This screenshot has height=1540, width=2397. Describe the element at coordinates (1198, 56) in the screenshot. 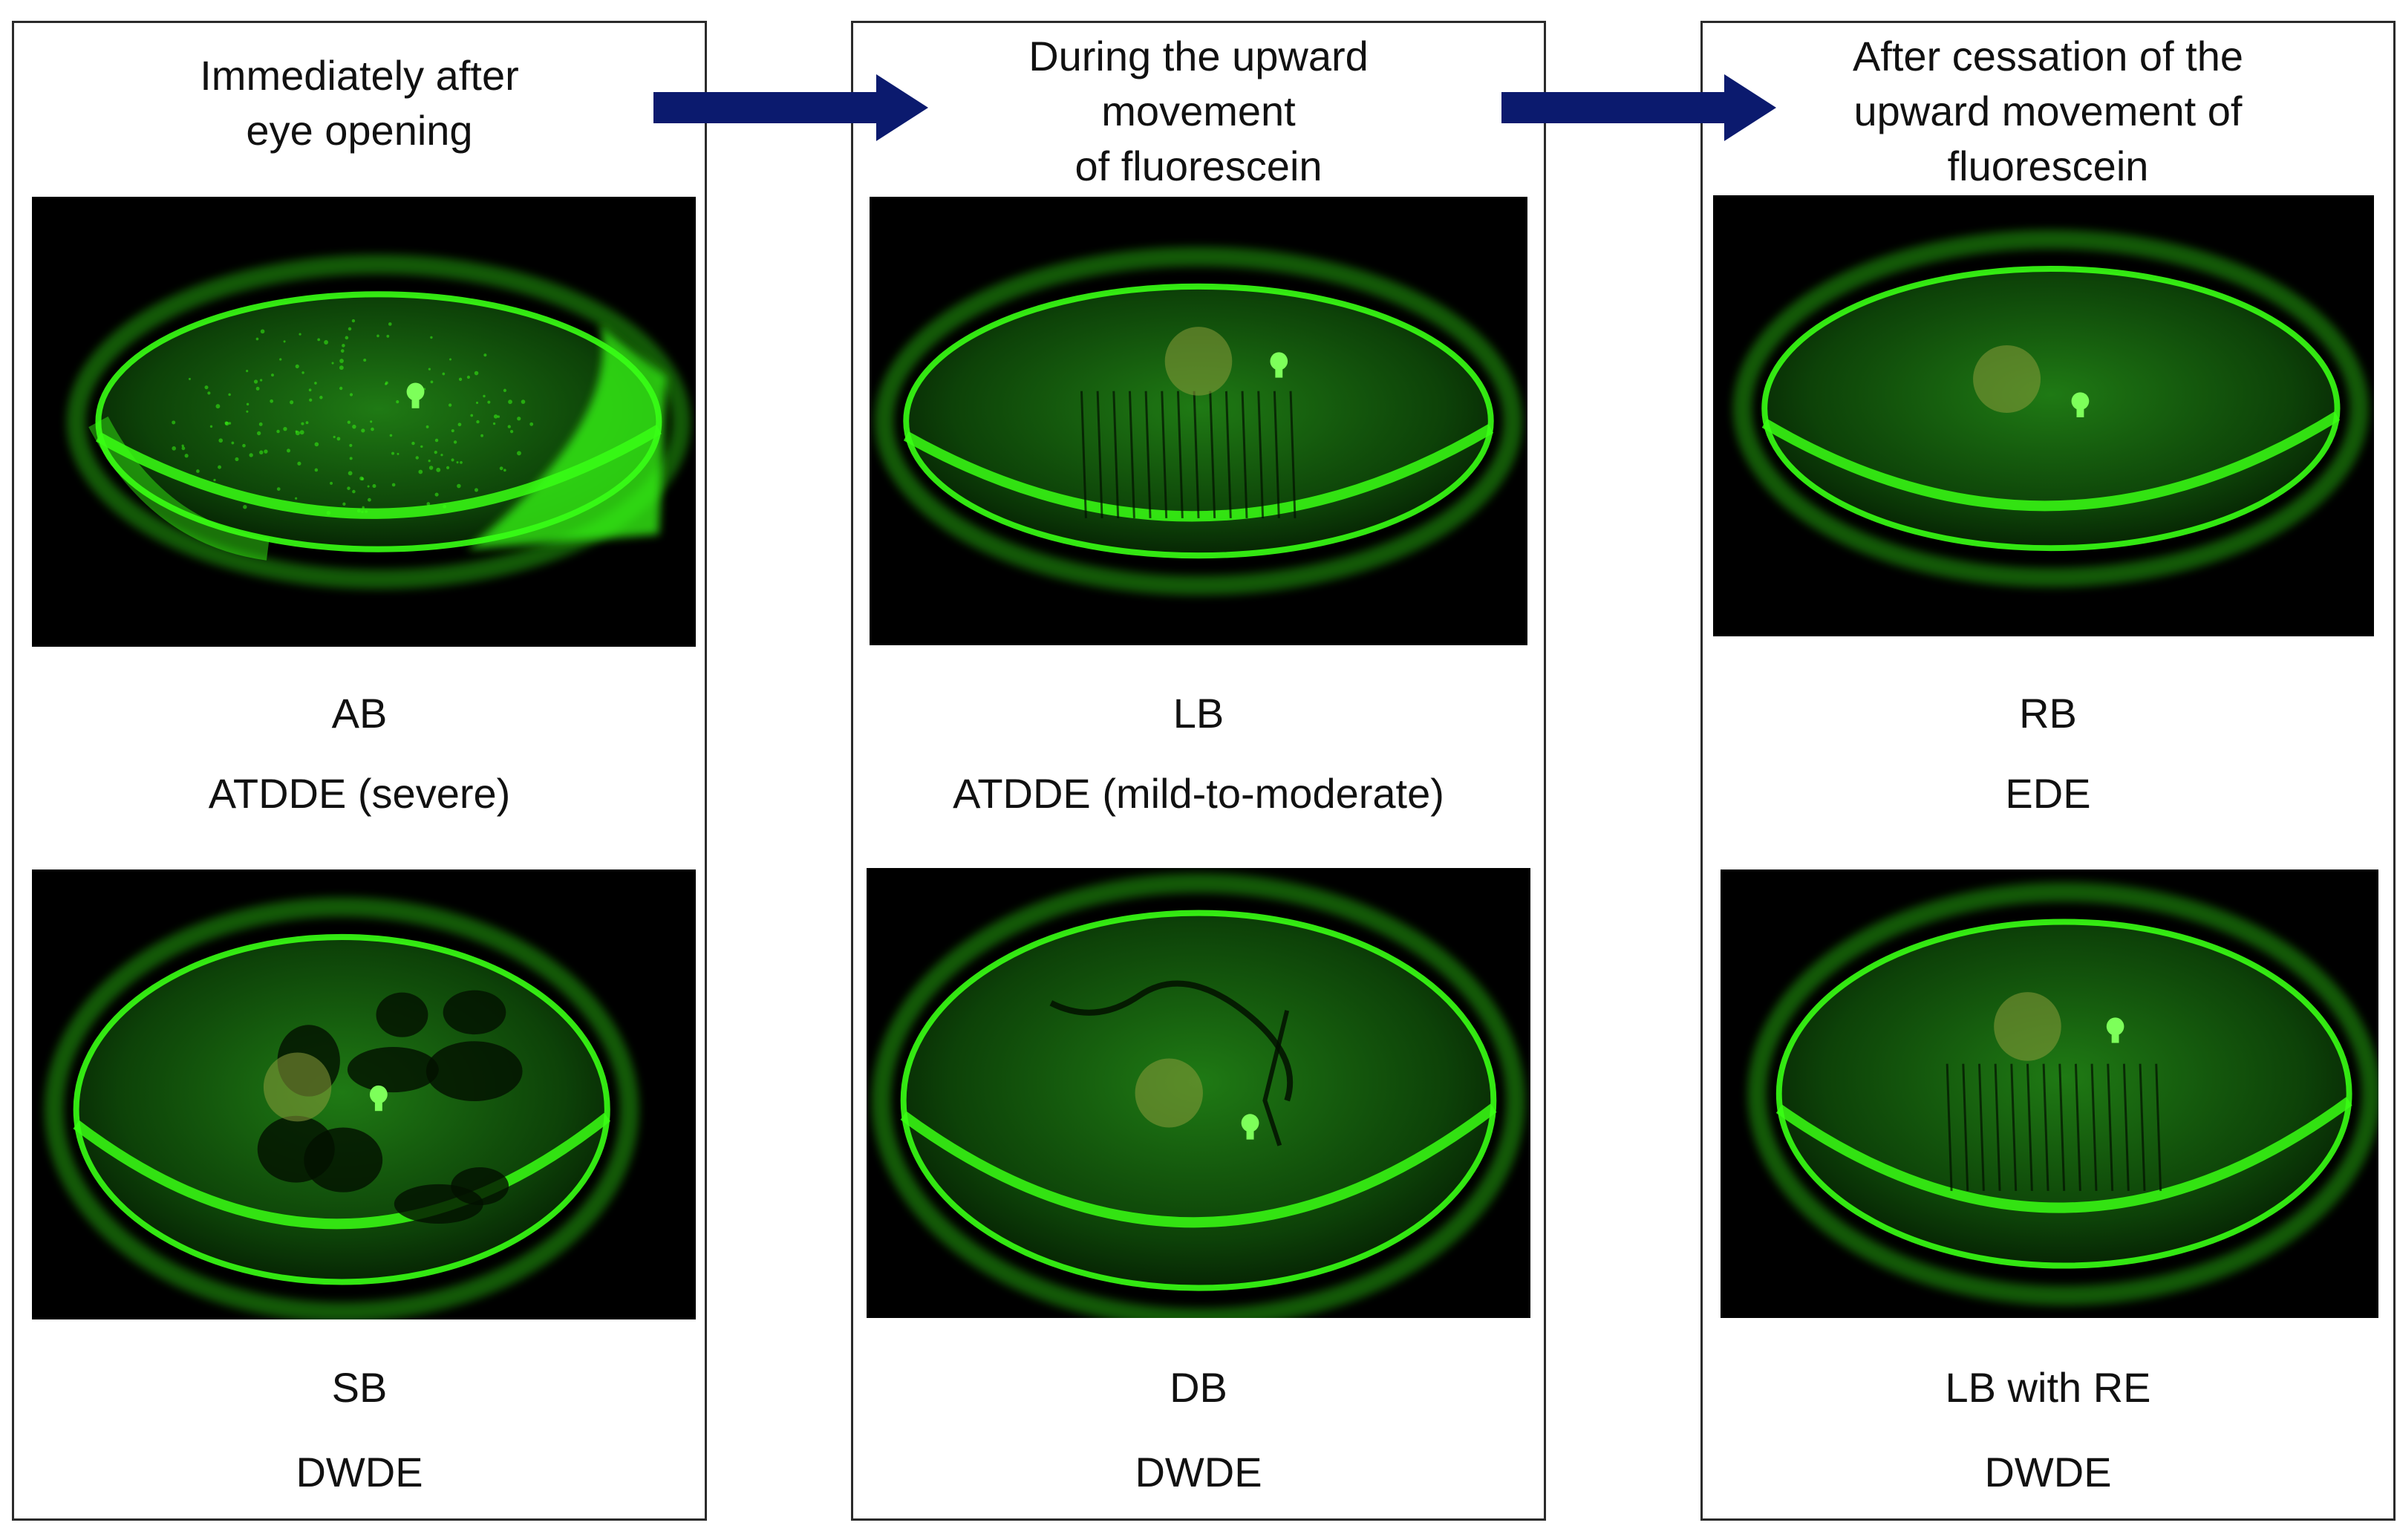

I see `heading-line: During the upward` at that location.